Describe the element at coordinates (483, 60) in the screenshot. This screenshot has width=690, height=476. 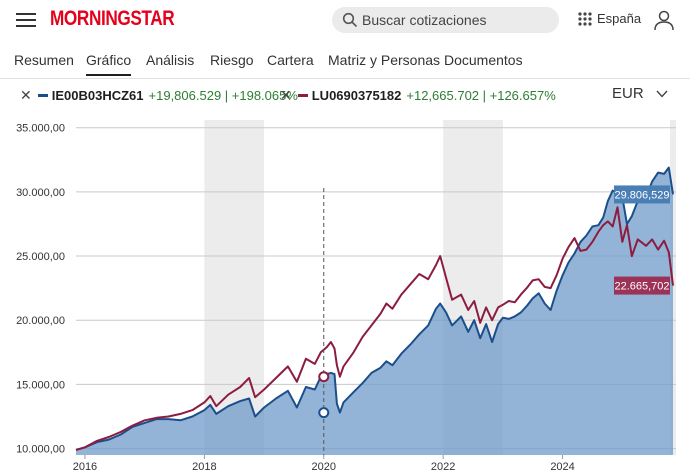
I see `tab-documentos: Documentos` at that location.